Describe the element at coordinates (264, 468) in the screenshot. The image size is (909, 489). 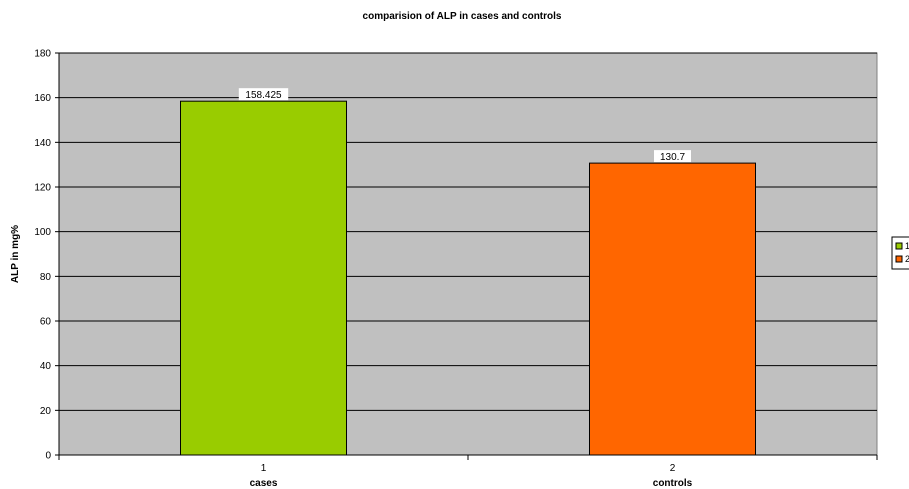
I see `x-tick-label: 1` at that location.